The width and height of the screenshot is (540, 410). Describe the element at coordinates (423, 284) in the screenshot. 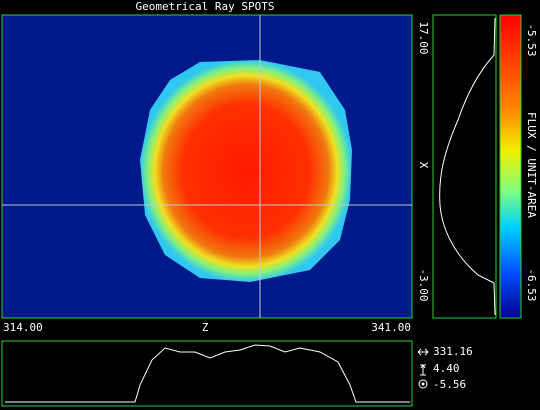

I see `x-min: -3.00` at that location.